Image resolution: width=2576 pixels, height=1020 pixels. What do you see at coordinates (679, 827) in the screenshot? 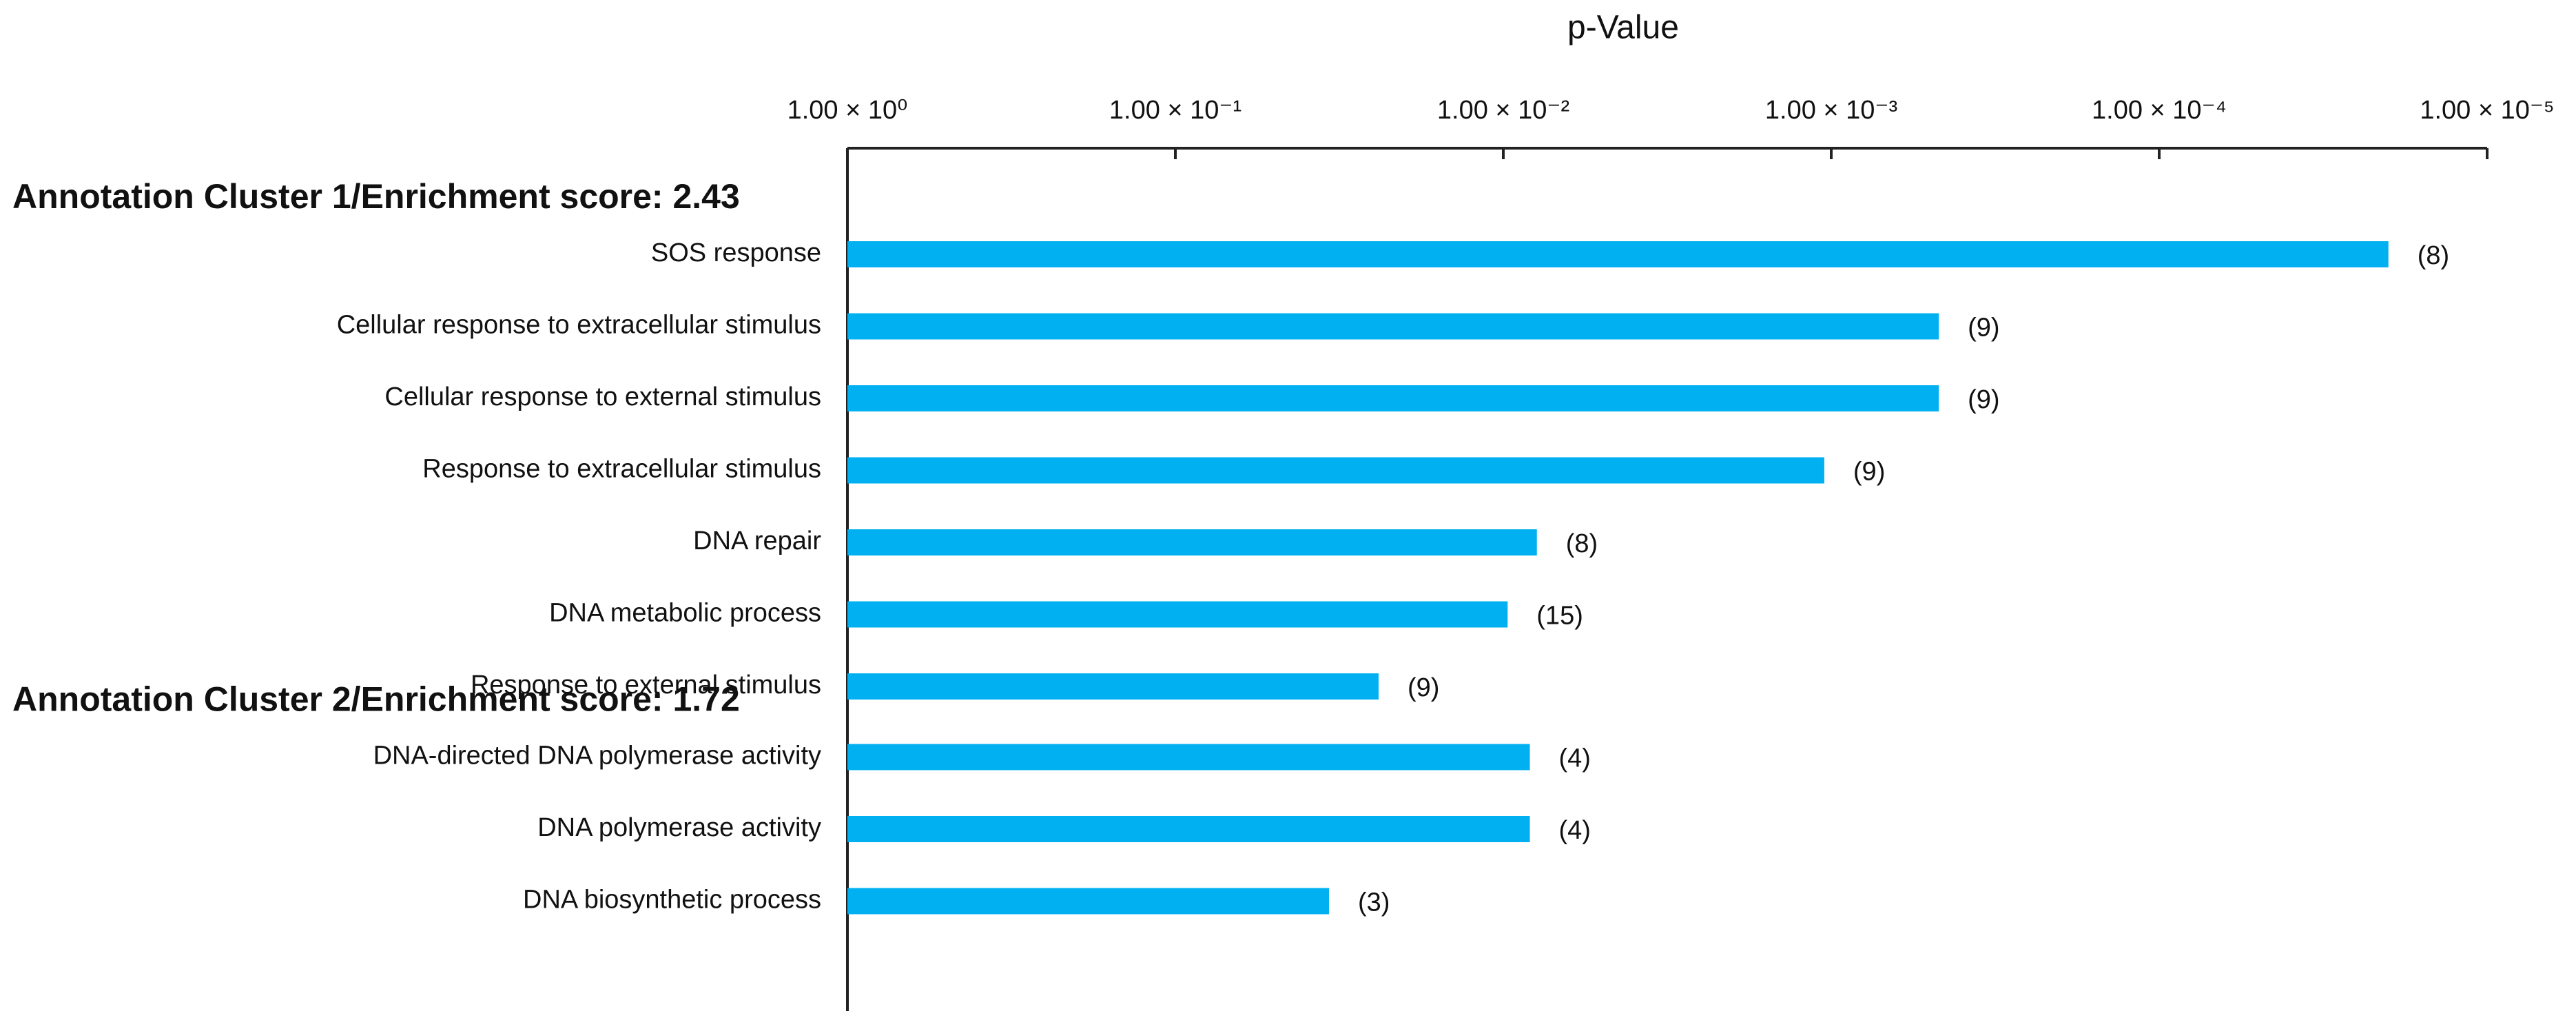
I see `category-label: DNA polymerase activity` at bounding box center [679, 827].